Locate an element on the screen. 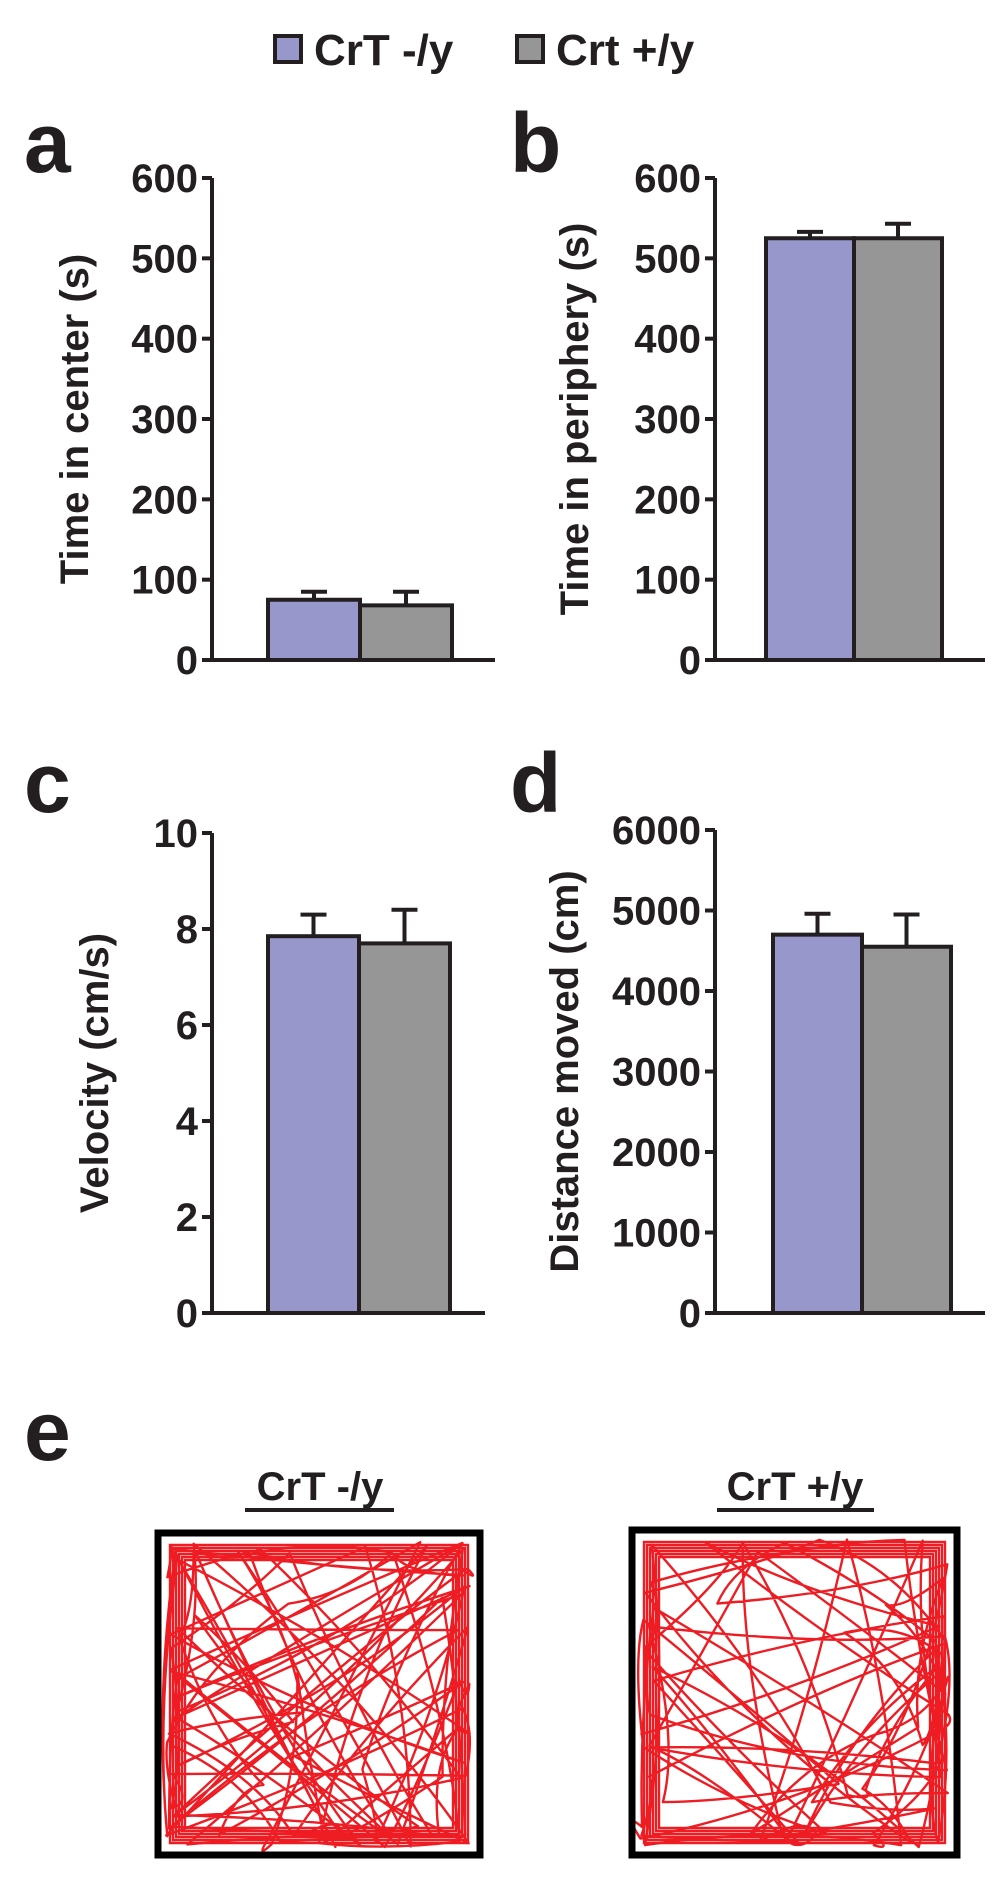 The image size is (1000, 1882). y-tick-label: 8 is located at coordinates (187, 930).